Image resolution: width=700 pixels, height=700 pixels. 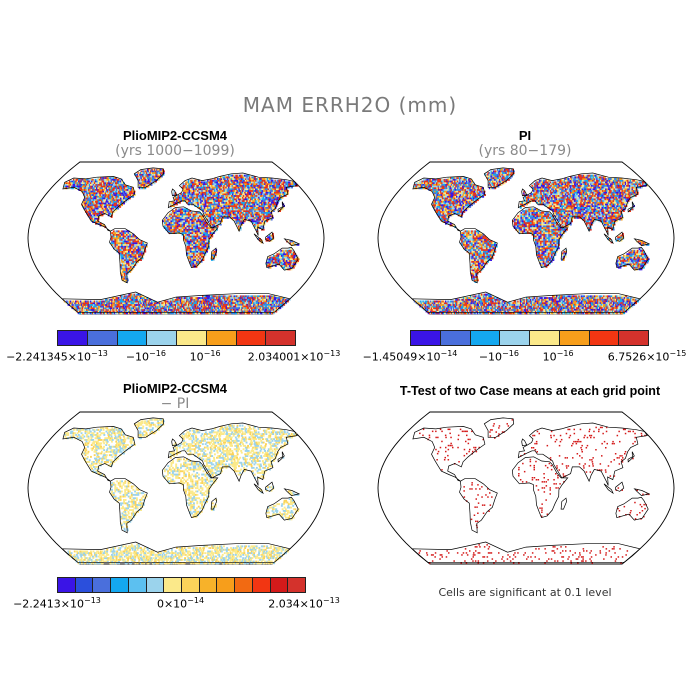 What do you see at coordinates (350, 105) in the screenshot?
I see `figure-title: MAM ERRH2O (mm)` at bounding box center [350, 105].